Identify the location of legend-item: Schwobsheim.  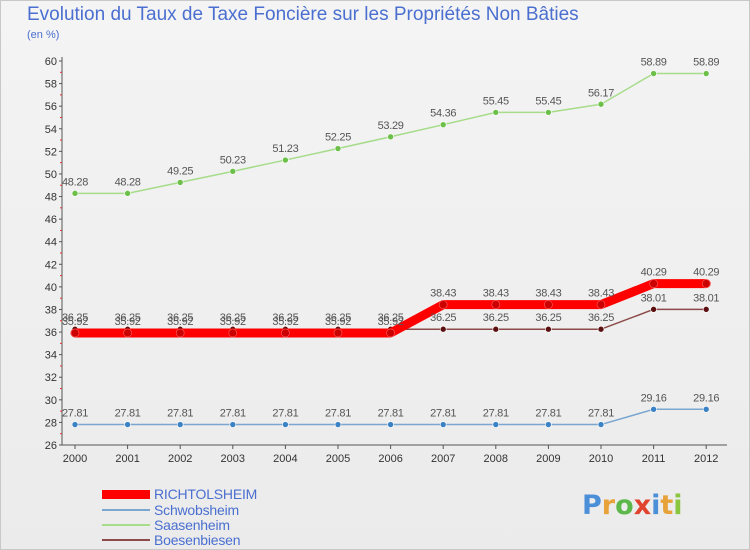
(170, 510).